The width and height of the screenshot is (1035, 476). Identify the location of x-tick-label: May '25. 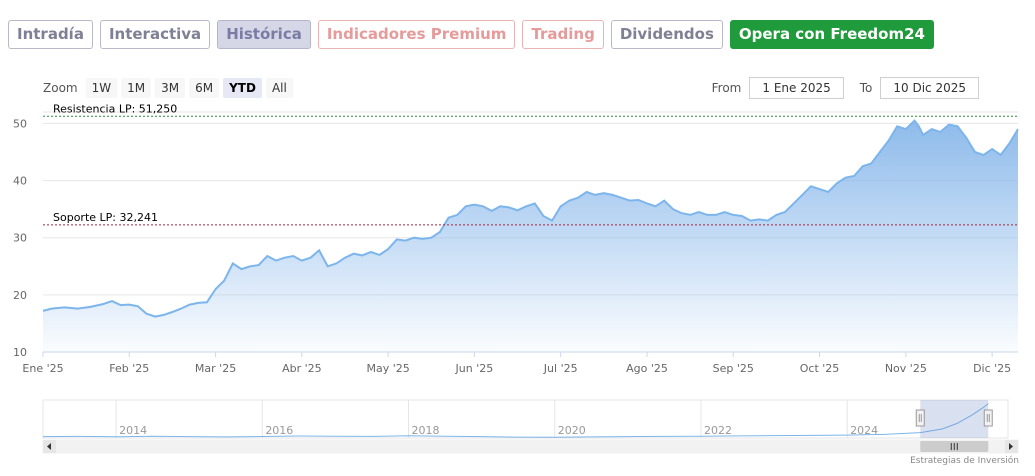
(387, 368).